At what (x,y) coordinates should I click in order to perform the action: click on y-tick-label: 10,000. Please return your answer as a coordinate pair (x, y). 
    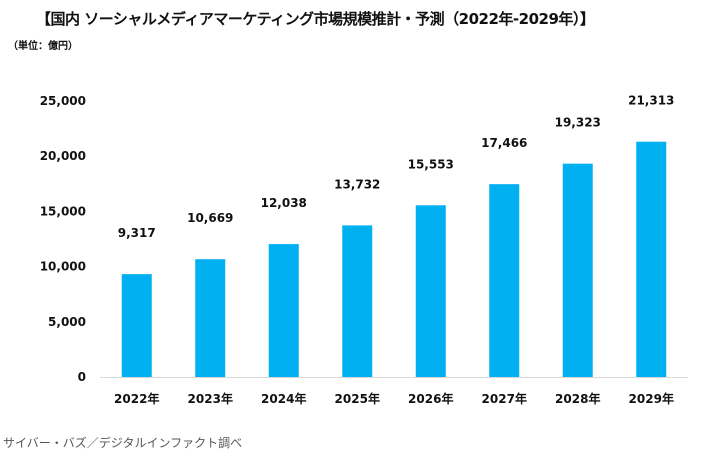
    Looking at the image, I should click on (63, 267).